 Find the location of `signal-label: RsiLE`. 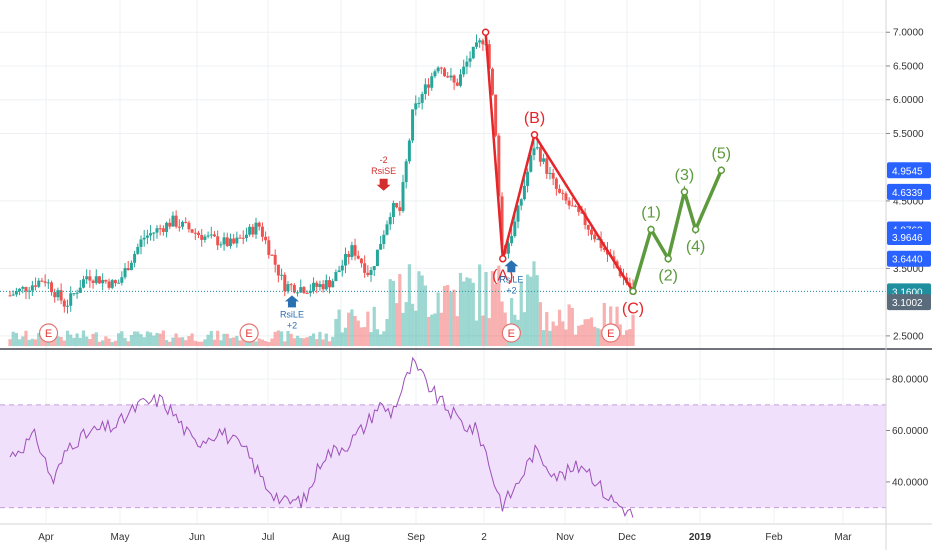

signal-label: RsiLE is located at coordinates (511, 279).